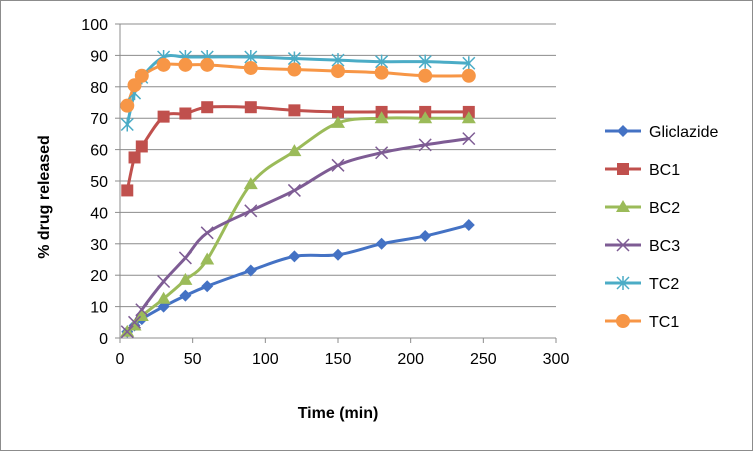  I want to click on legend-label-gliclazide: Gliclazide, so click(683, 132).